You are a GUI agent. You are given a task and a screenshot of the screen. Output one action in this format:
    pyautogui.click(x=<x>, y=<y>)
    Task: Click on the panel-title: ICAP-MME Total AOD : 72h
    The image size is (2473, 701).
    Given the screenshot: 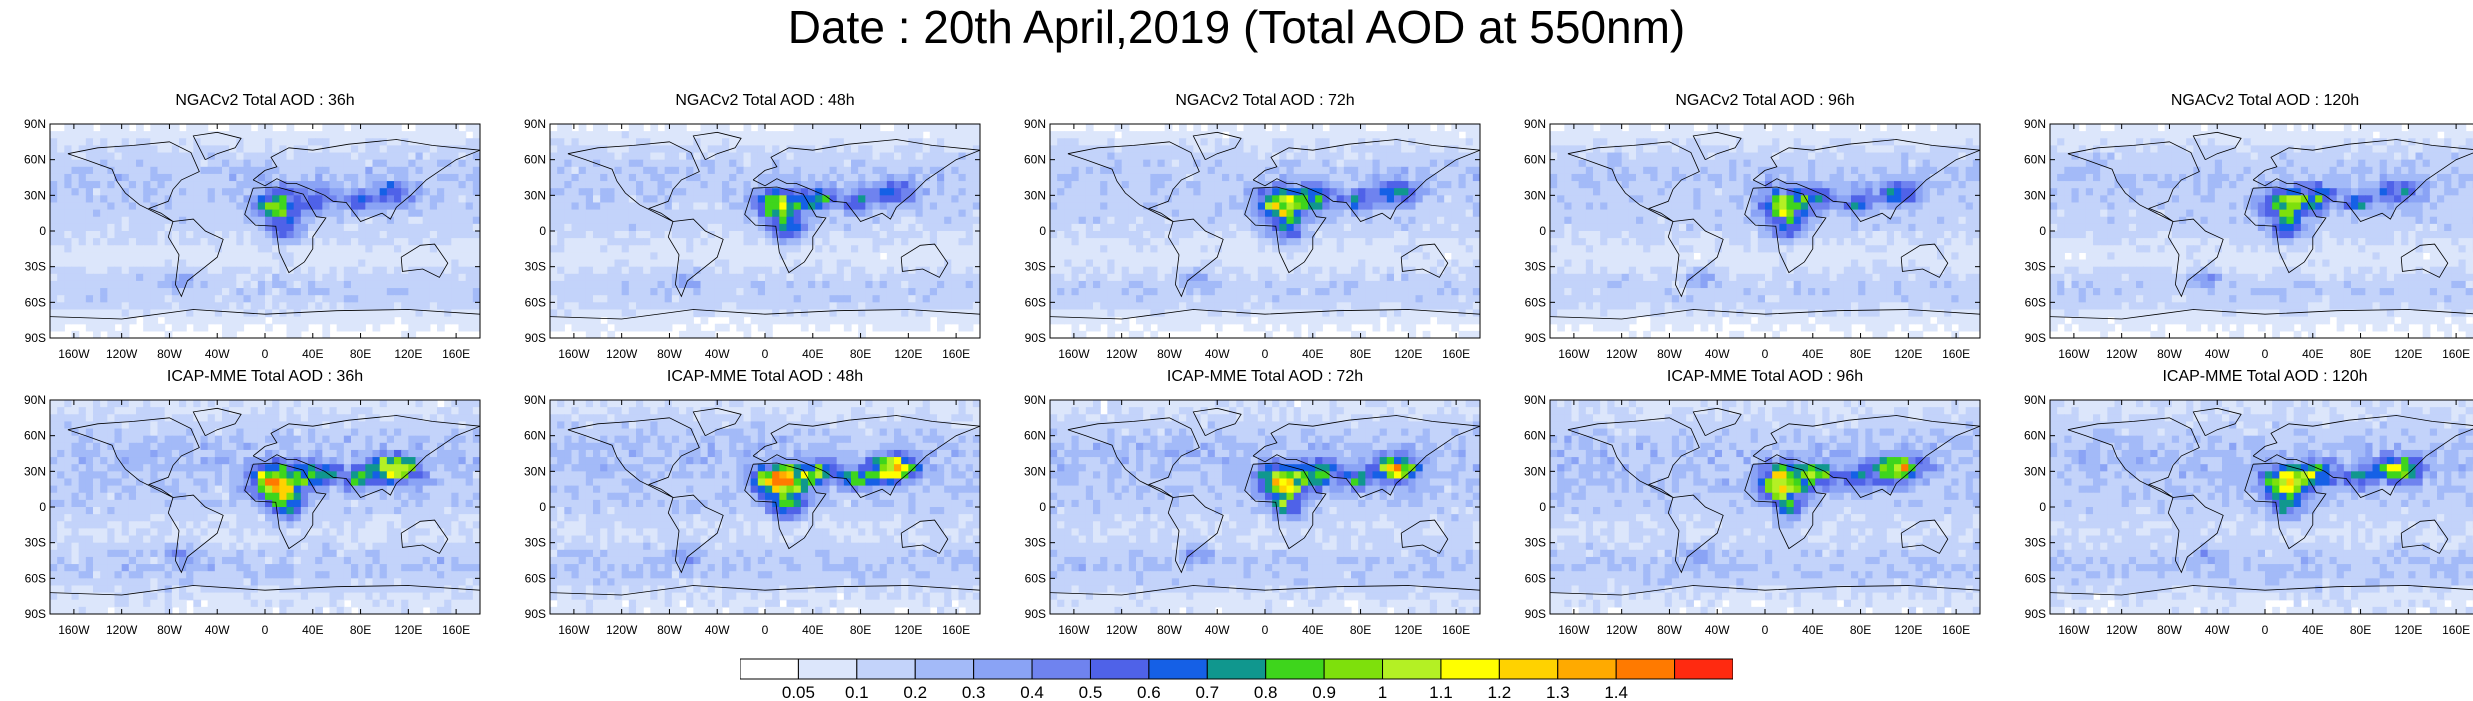 What is the action you would take?
    pyautogui.click(x=1265, y=376)
    